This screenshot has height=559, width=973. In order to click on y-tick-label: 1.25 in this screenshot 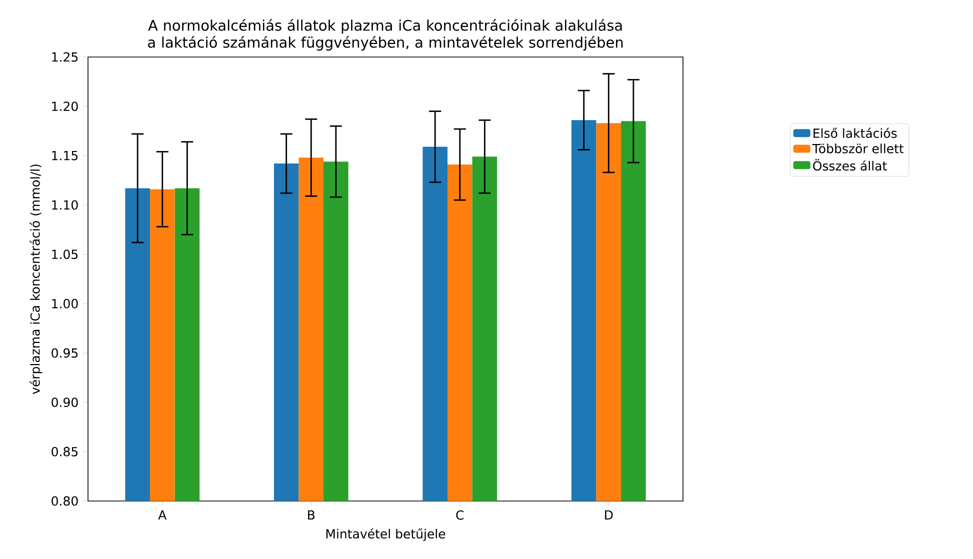, I will do `click(65, 57)`.